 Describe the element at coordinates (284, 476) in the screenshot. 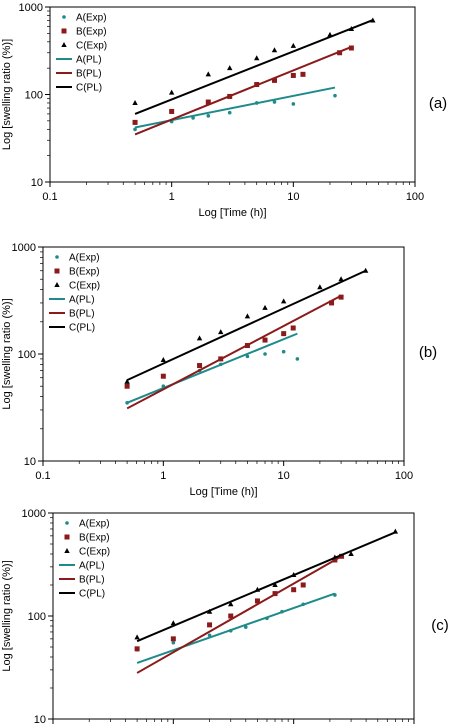

I see `x-tick-label: 10` at that location.